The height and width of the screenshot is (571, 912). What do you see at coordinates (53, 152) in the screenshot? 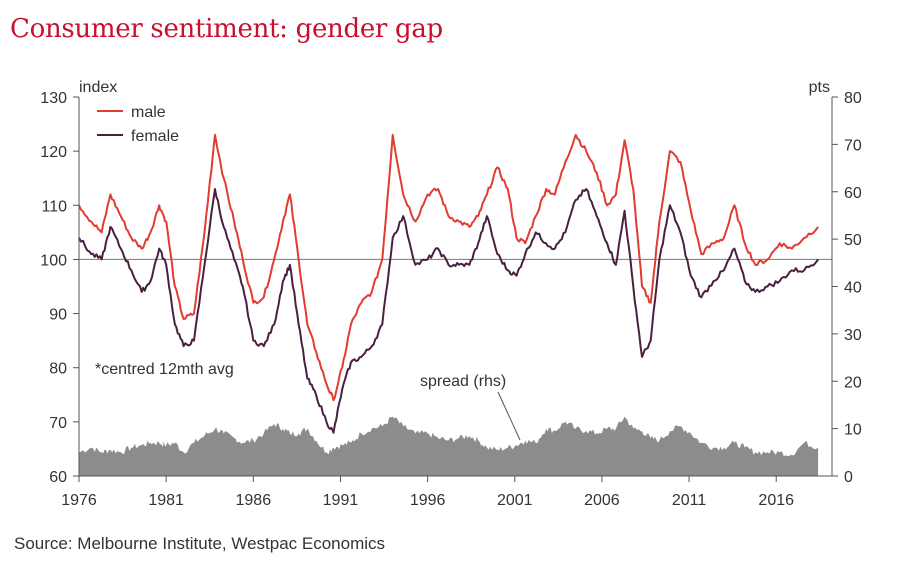
I see `left-tick-label: 120` at bounding box center [53, 152].